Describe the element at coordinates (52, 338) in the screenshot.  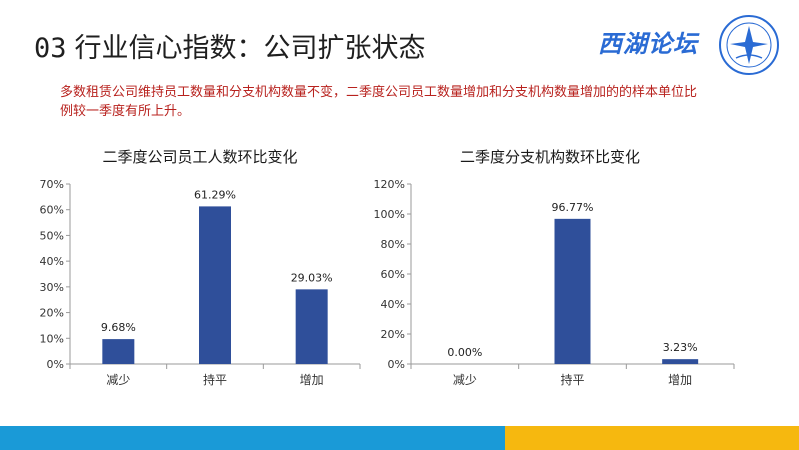
I see `y-tick-label: 10%` at that location.